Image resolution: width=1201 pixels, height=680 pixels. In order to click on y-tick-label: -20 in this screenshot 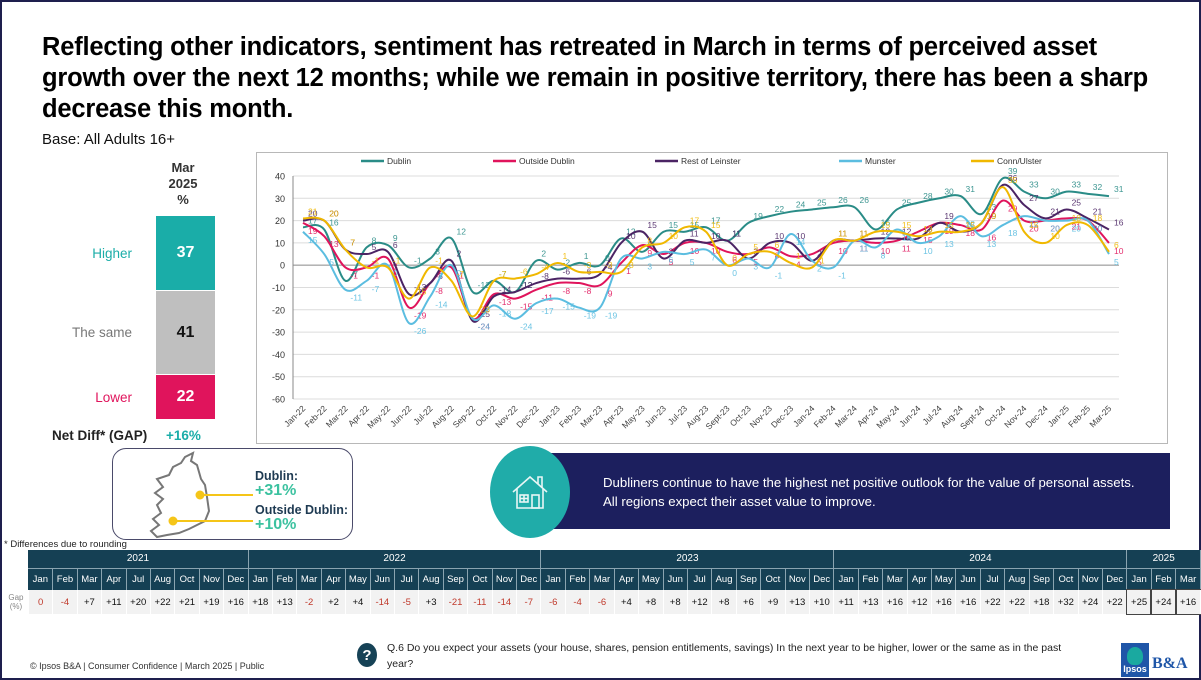, I will do `click(278, 310)`.